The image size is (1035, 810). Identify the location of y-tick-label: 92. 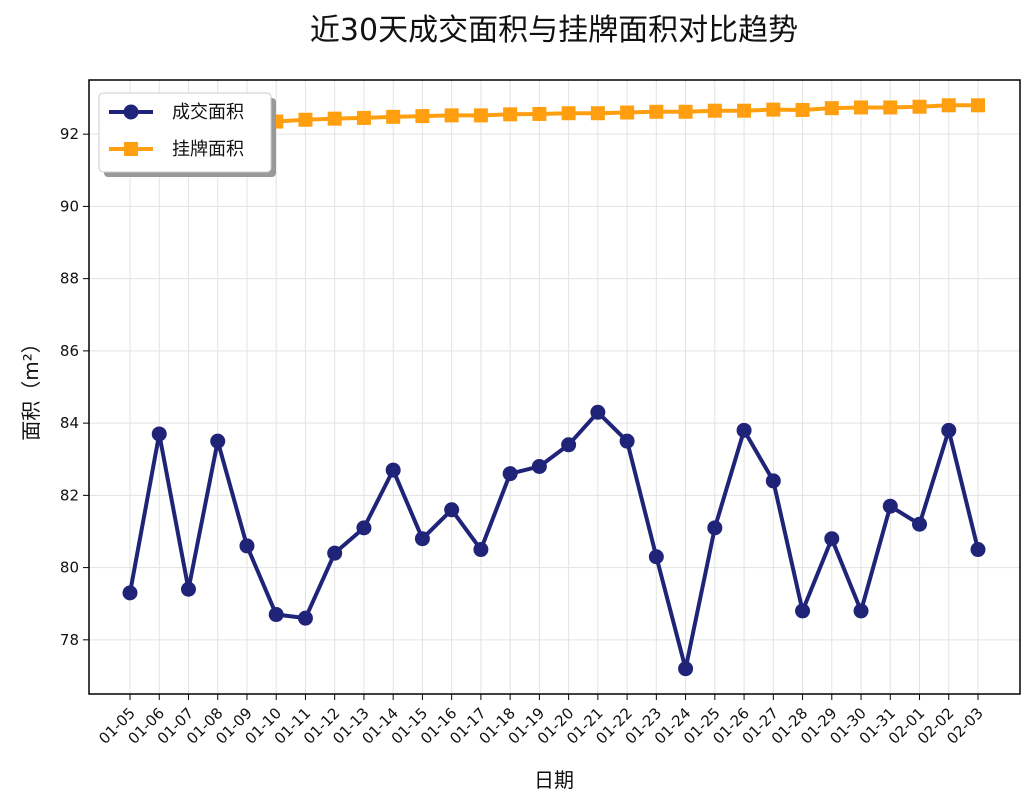
(69, 134).